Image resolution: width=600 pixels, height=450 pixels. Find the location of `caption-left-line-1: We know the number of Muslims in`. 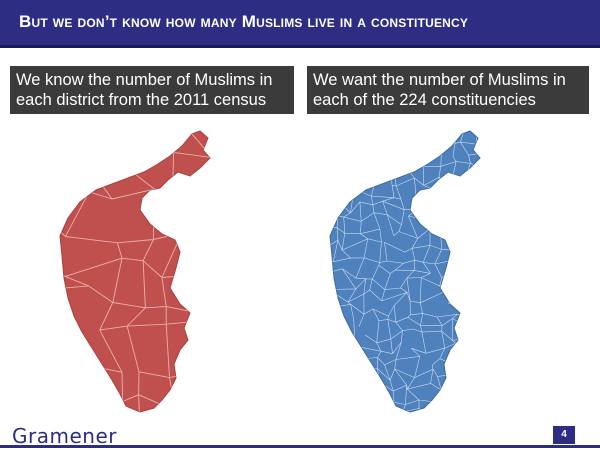

caption-left-line-1: We know the number of Muslims in is located at coordinates (144, 80).